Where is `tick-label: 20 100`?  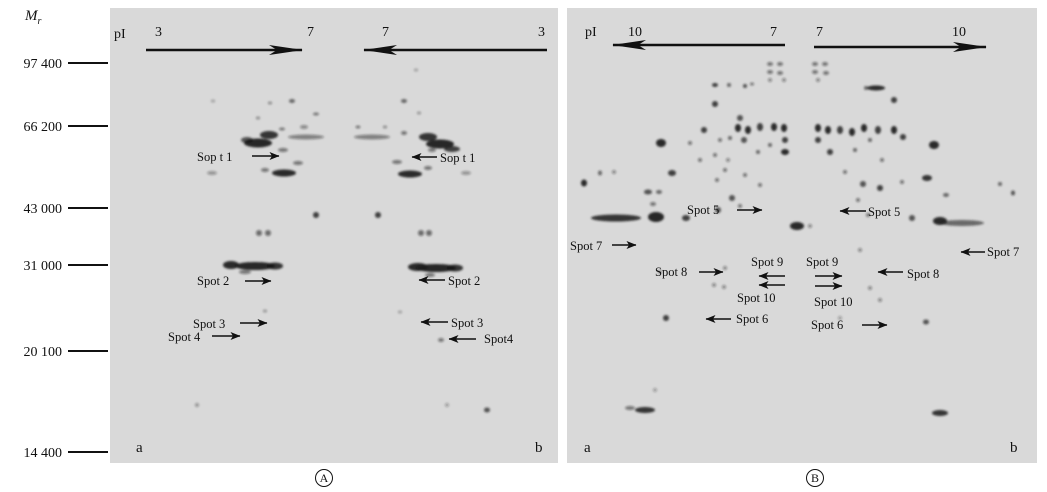
tick-label: 20 100 is located at coordinates (43, 352).